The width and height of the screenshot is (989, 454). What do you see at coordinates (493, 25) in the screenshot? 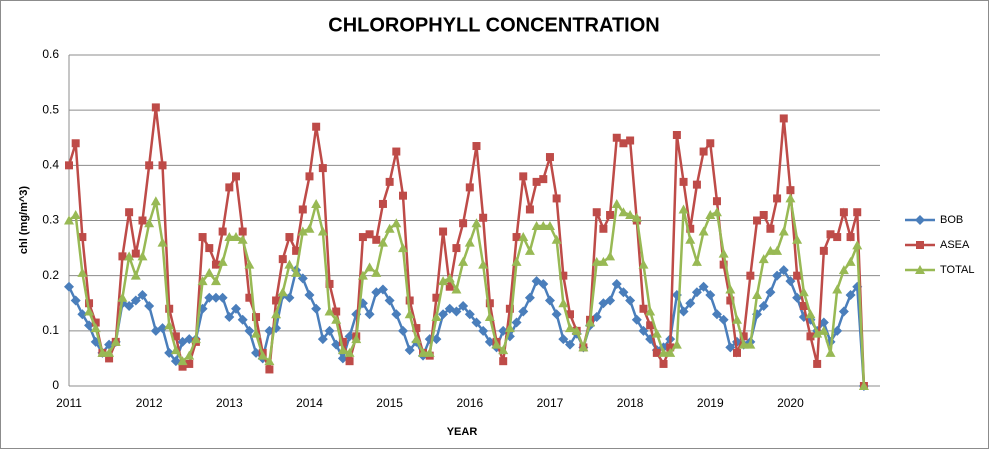
I see `chart-title: CHLOROPHYLL CONCENTRATION` at bounding box center [493, 25].